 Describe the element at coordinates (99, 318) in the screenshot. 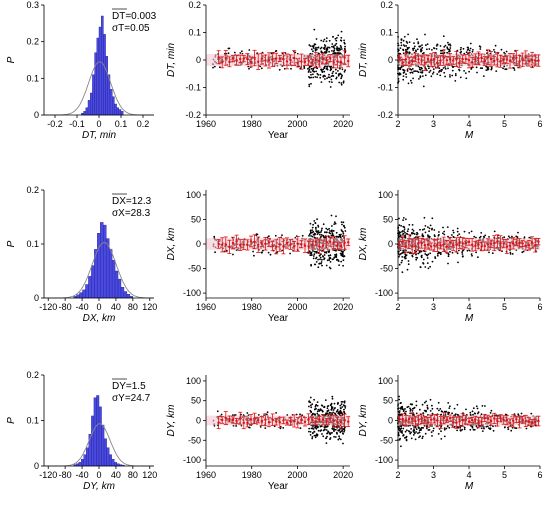

I see `x-axis-label: DX, km` at that location.